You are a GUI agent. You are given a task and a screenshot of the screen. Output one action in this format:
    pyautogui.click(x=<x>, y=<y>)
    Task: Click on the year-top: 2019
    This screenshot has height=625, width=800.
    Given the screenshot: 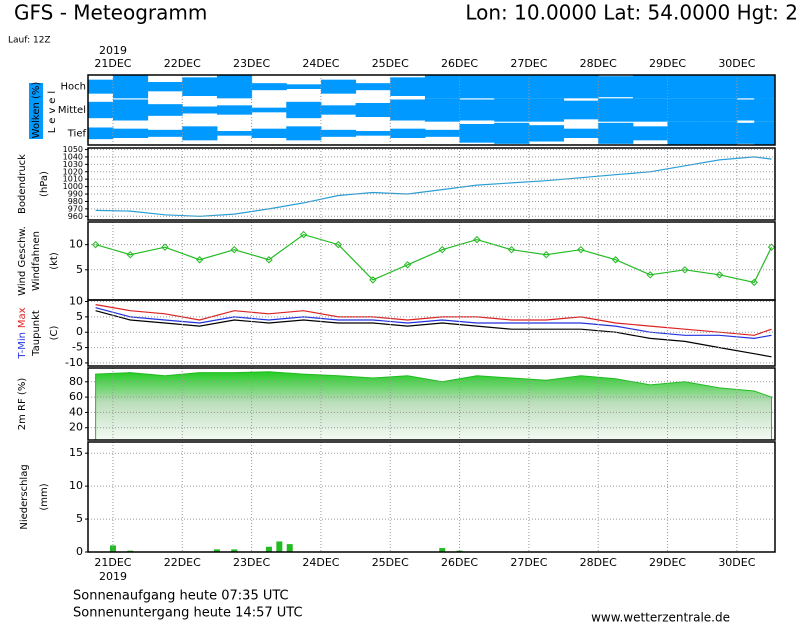 What is the action you would take?
    pyautogui.click(x=113, y=50)
    